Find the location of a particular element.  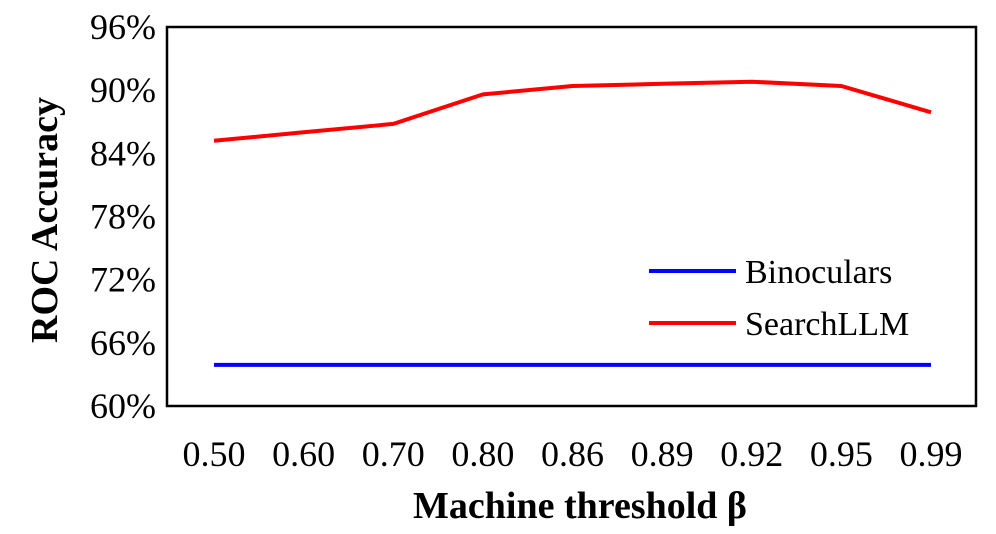

x-tick-label: 0.70 is located at coordinates (393, 454).